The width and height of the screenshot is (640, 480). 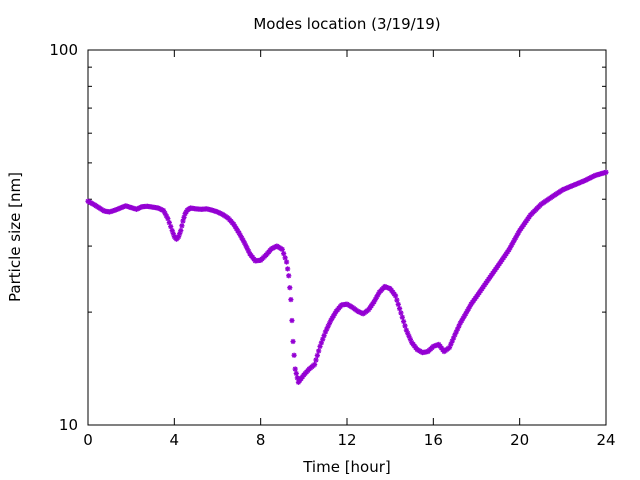 I want to click on chart-title: Modes location (3/19/19), so click(x=346, y=24).